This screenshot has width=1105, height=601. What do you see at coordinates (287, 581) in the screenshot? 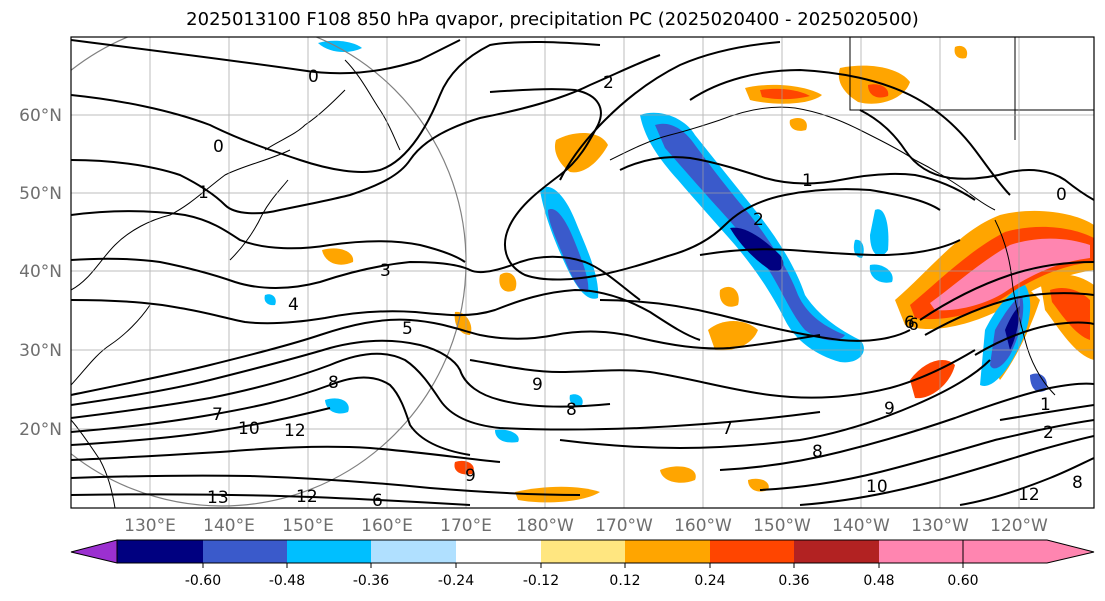
I see `colorbar-label: -0.48` at bounding box center [287, 581].